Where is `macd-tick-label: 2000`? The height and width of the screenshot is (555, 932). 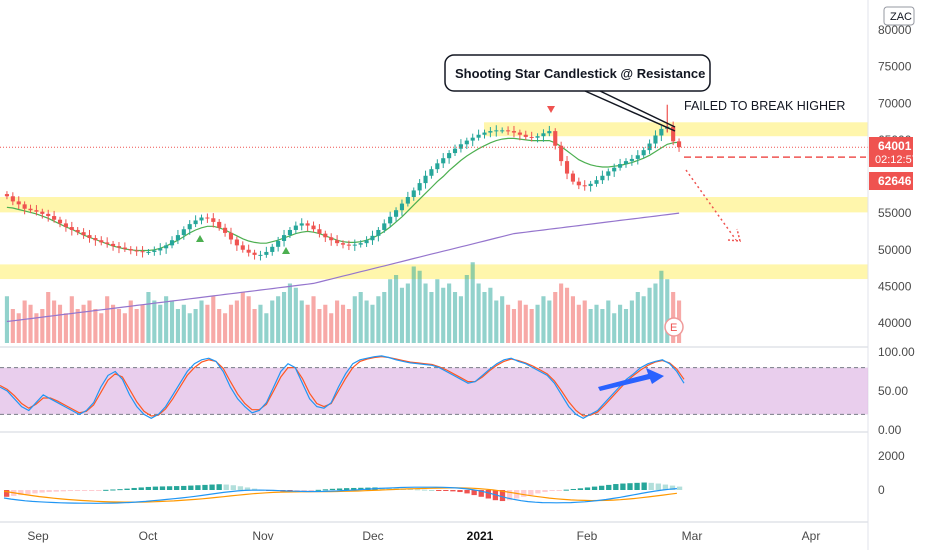
macd-tick-label: 2000 is located at coordinates (891, 456).